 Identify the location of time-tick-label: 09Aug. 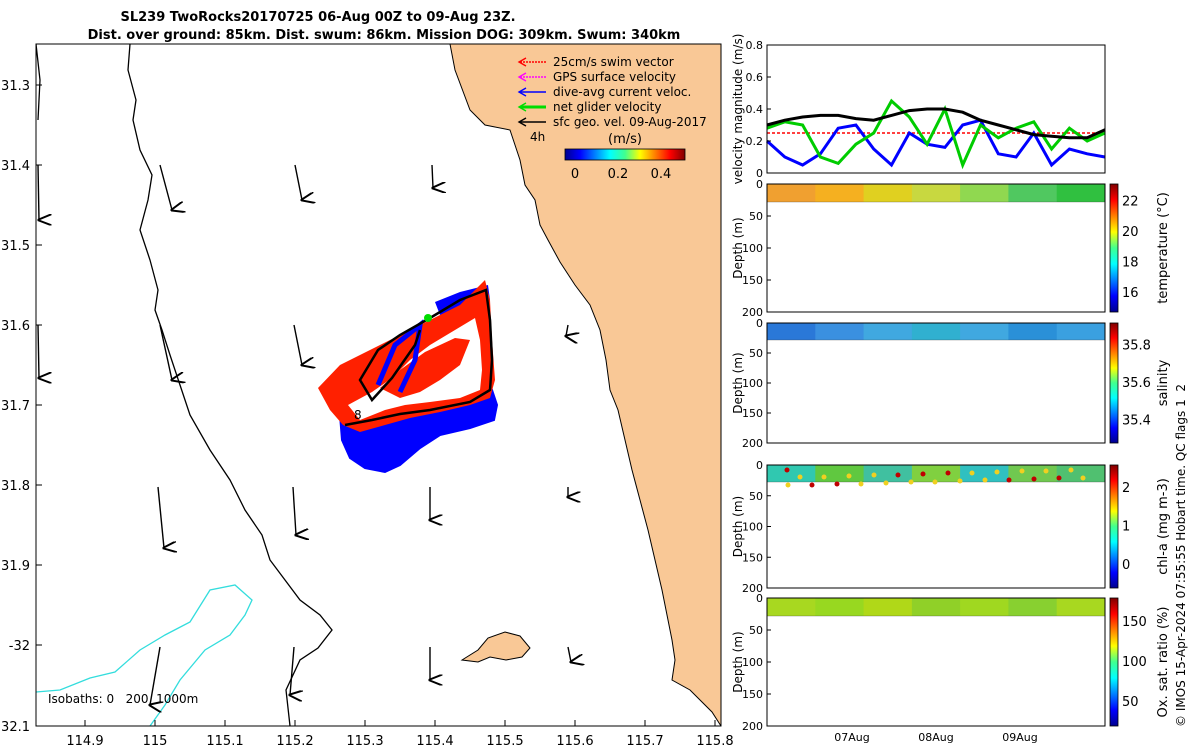
(1019, 737).